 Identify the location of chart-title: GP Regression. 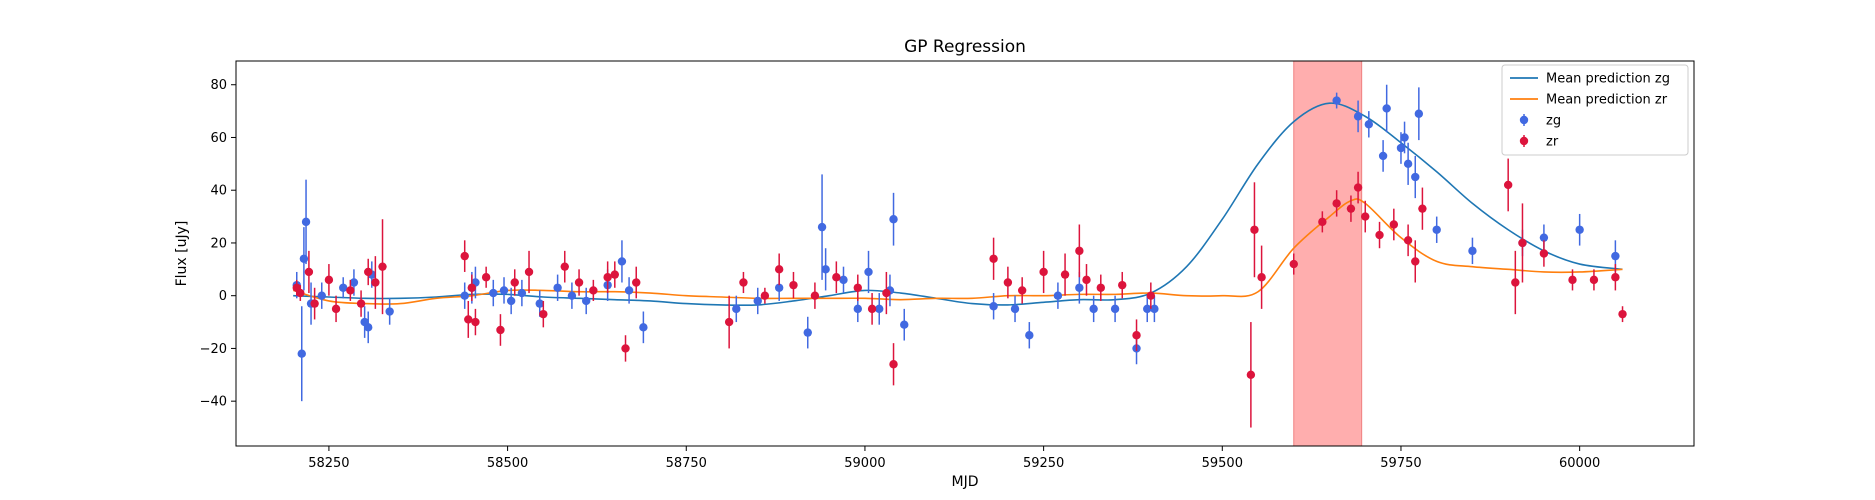
(965, 47).